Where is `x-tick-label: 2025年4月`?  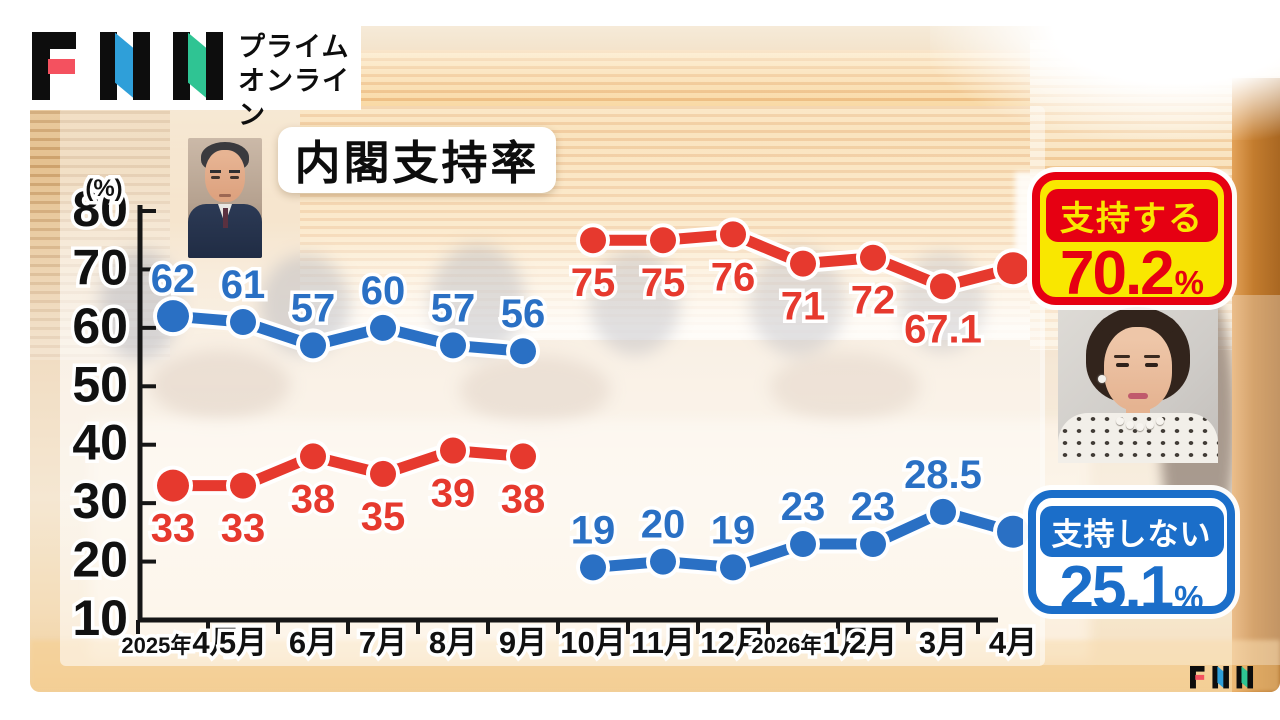 x-tick-label: 2025年4月 is located at coordinates (180, 642).